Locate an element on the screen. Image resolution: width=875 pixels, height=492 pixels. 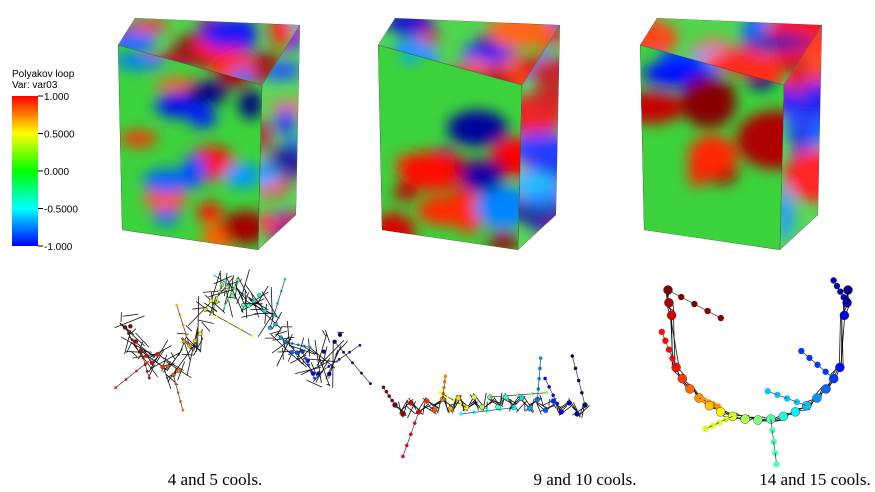
cube-face is located at coordinates (450, 147).